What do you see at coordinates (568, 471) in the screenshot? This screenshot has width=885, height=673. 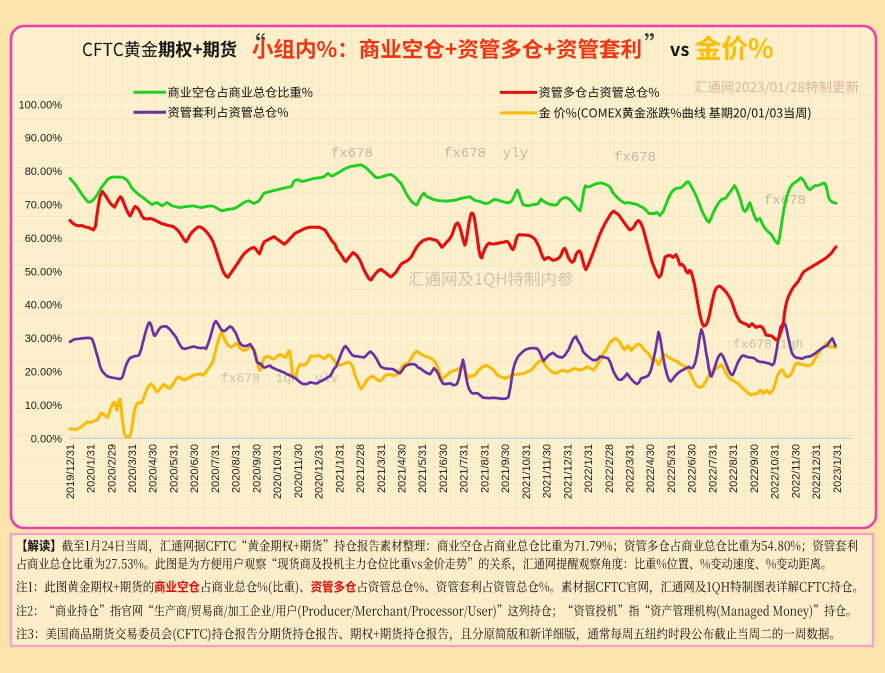 I see `svg-text: 2021/12/31` at bounding box center [568, 471].